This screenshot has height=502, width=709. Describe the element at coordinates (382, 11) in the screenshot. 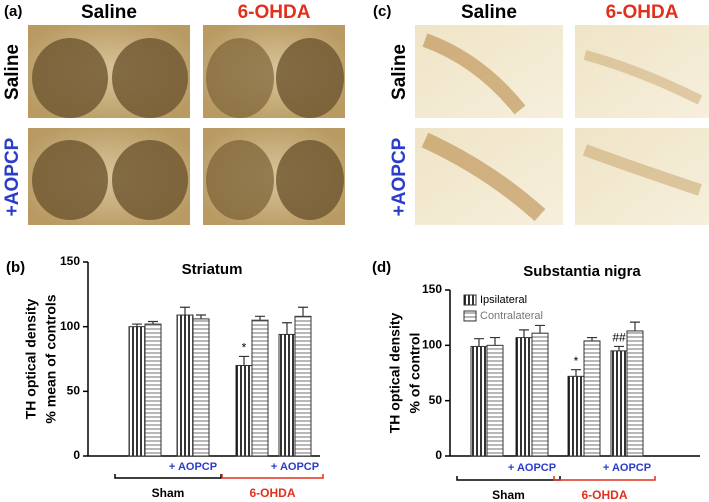

I see `panel-label: (c)` at that location.